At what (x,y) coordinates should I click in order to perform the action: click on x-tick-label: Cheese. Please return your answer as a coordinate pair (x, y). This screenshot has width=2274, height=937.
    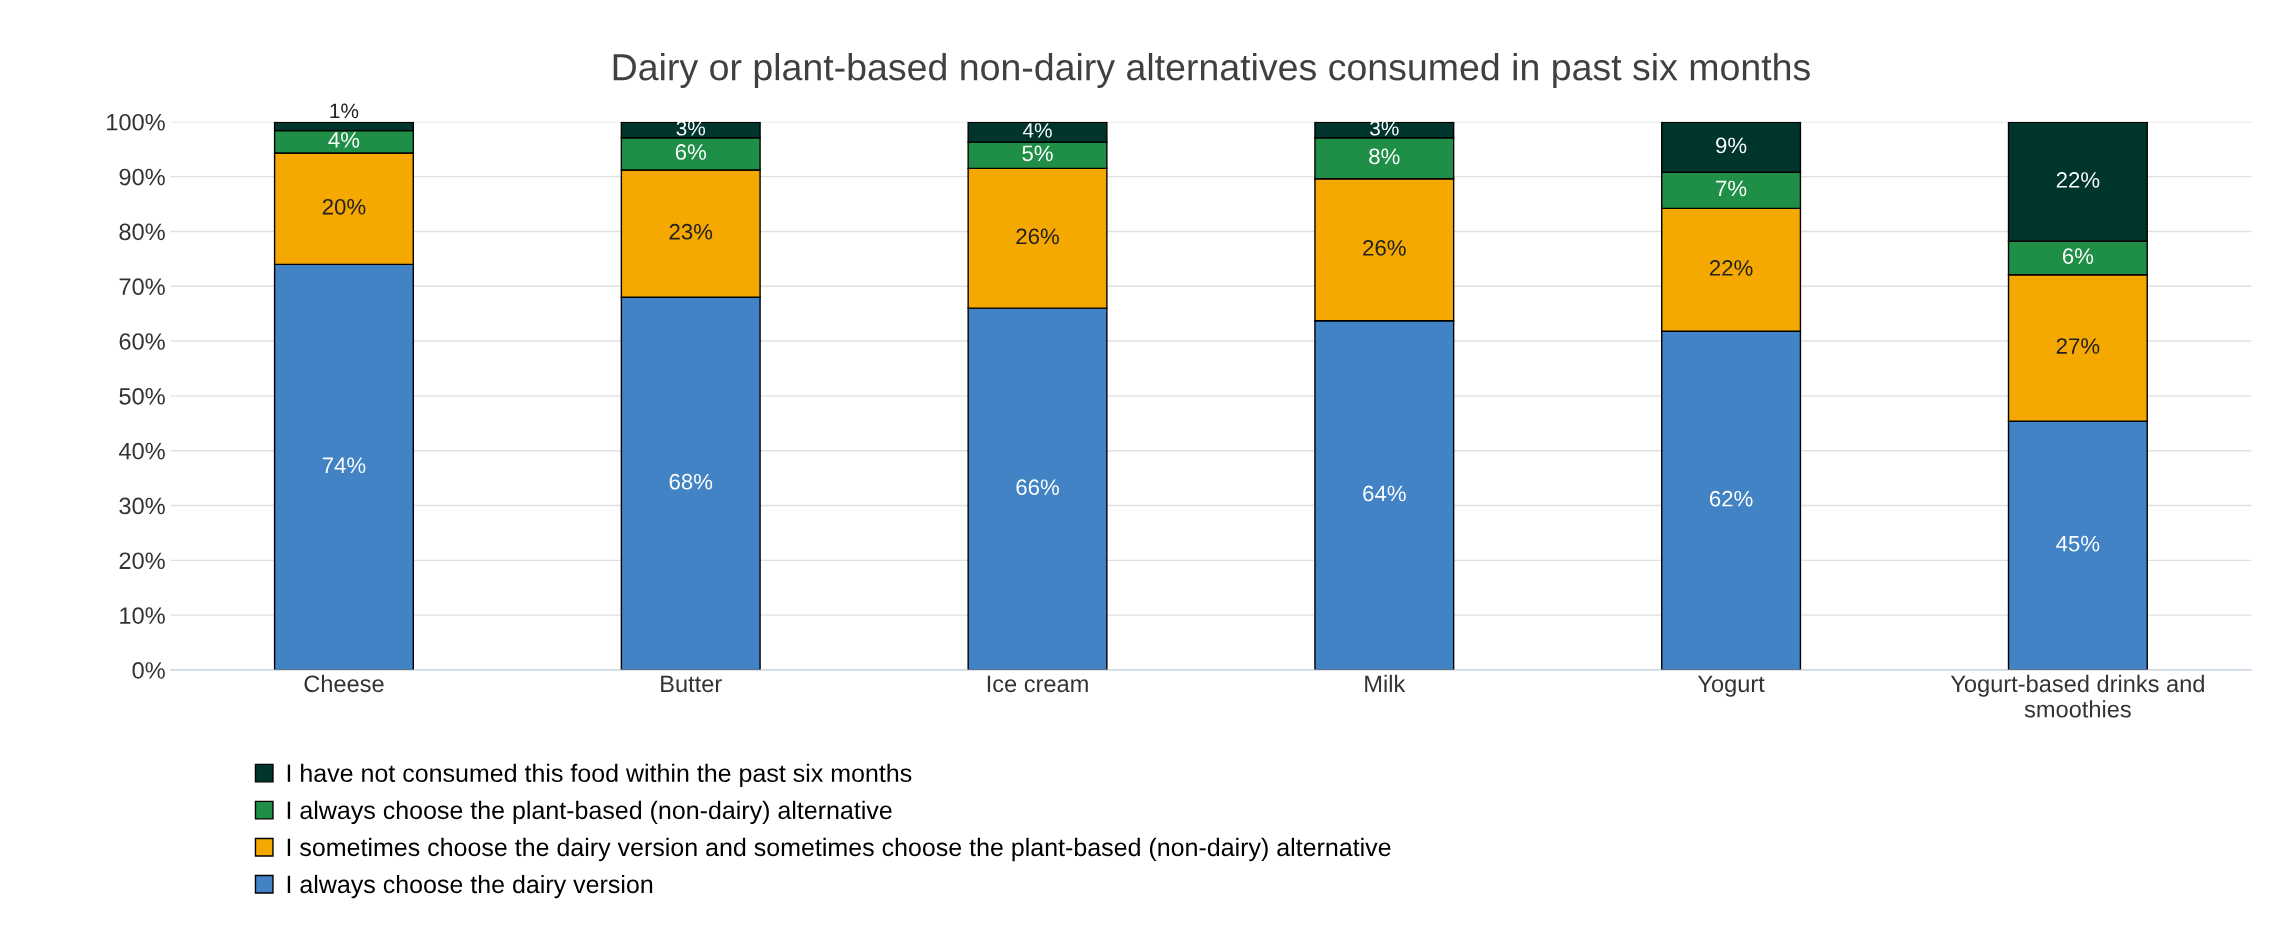
    Looking at the image, I should click on (344, 683).